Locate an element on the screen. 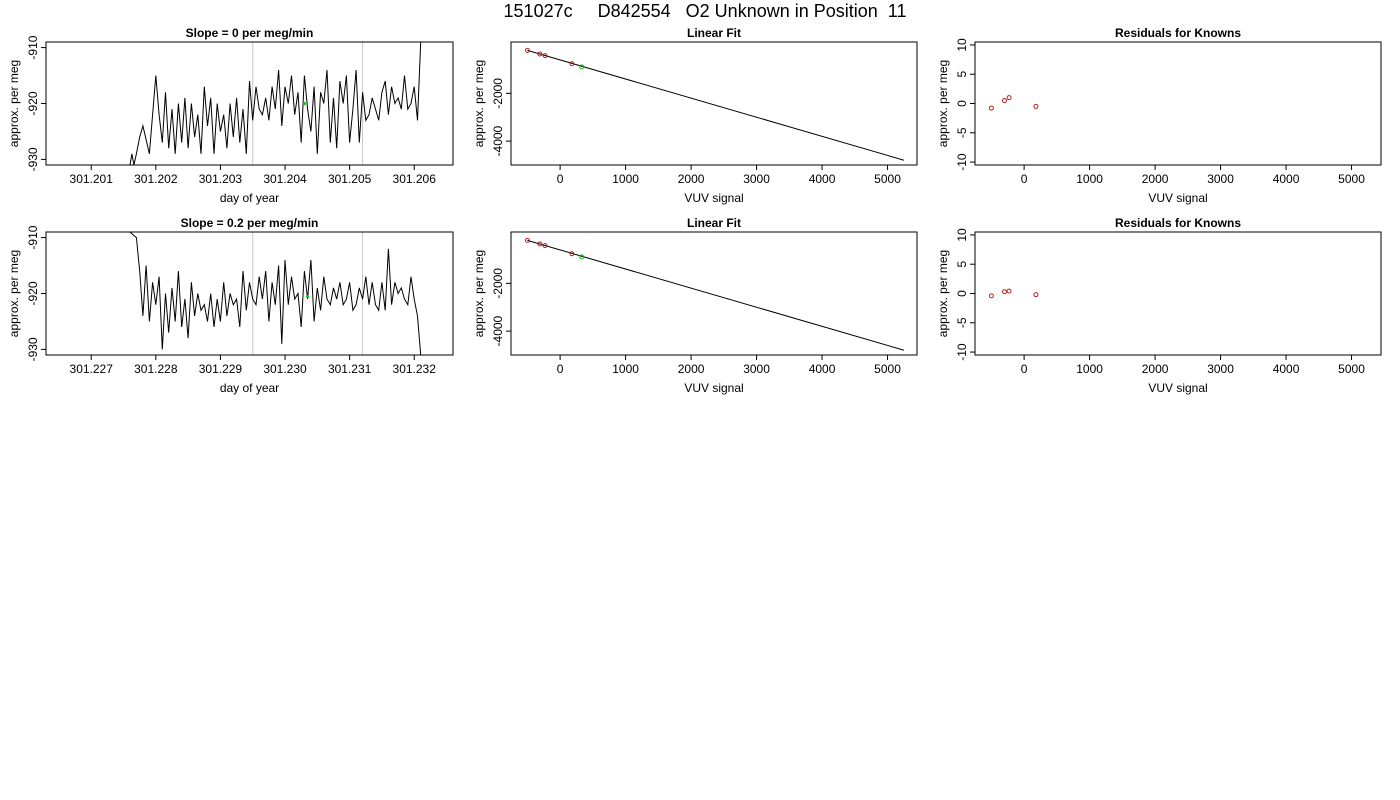 The width and height of the screenshot is (1400, 800). x-tick-label: 301.231 is located at coordinates (350, 369).